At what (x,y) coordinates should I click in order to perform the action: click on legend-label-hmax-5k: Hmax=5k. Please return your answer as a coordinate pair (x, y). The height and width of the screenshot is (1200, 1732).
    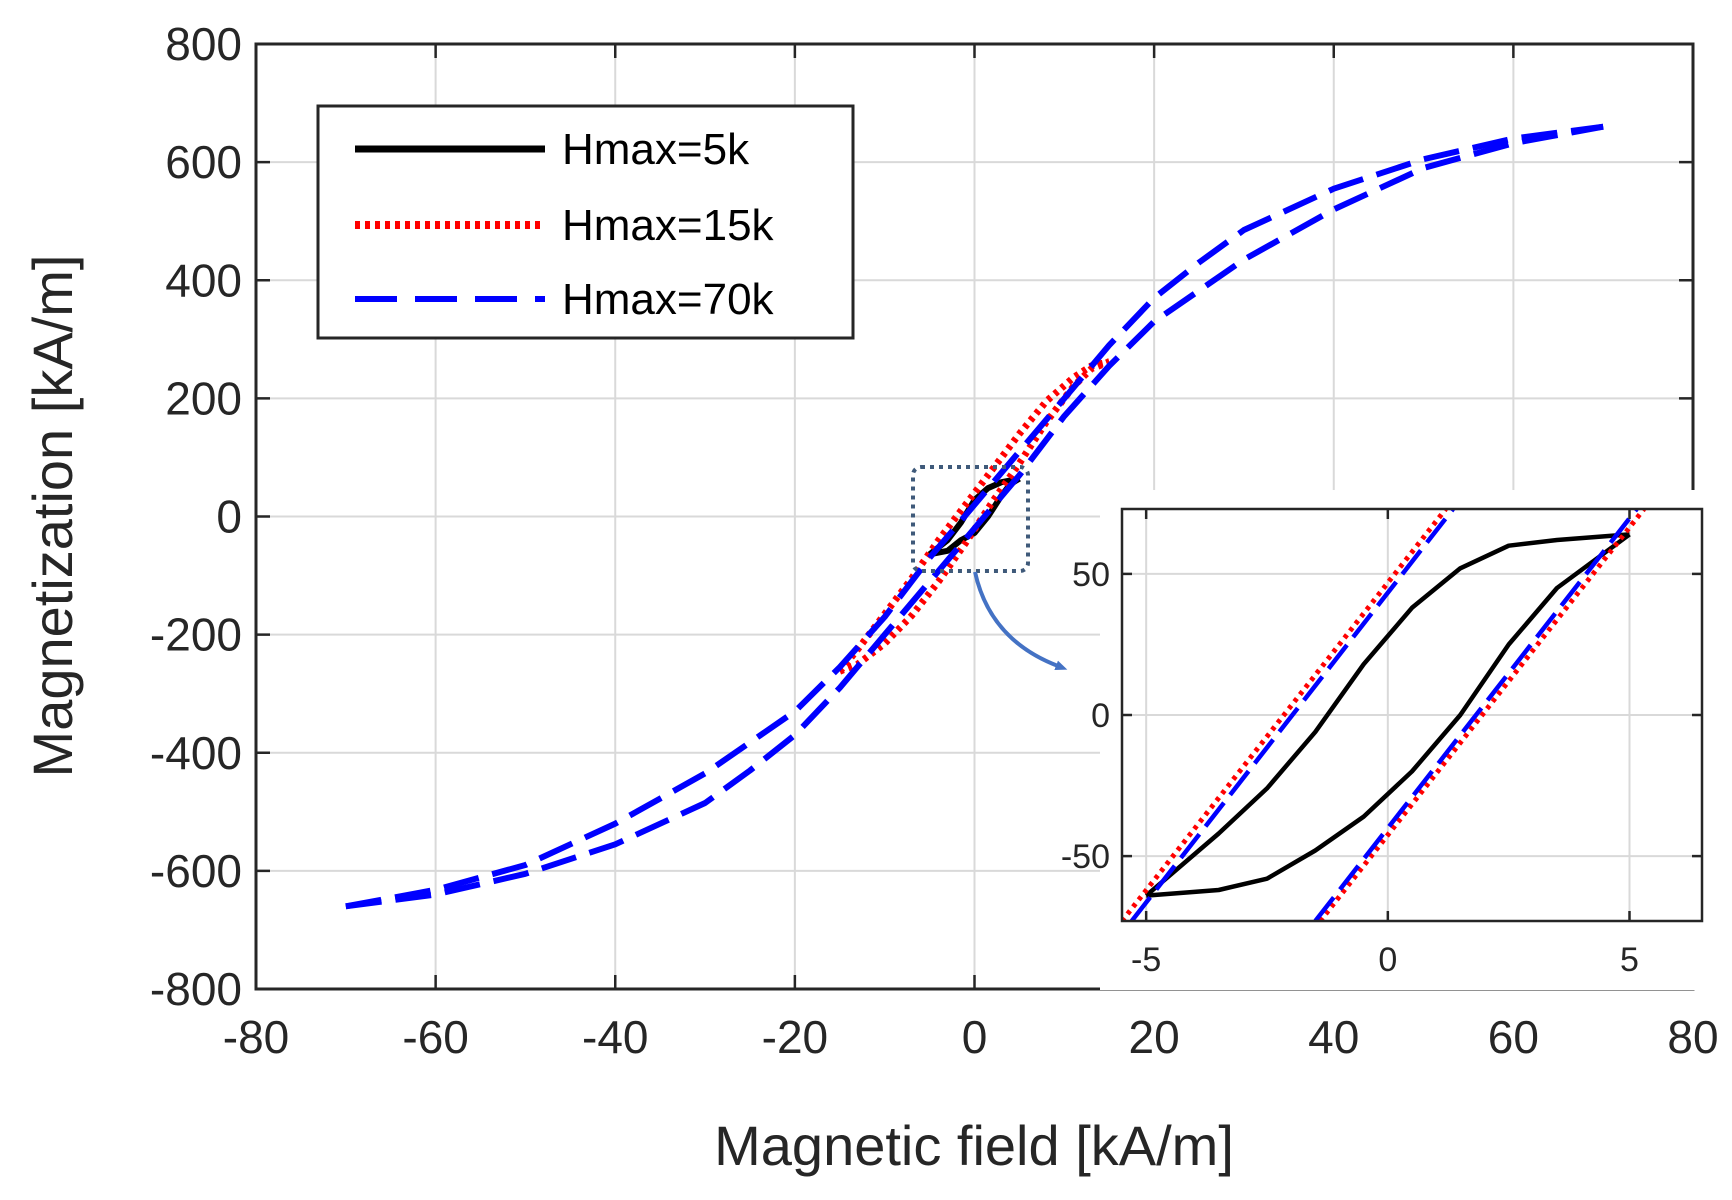
    Looking at the image, I should click on (656, 149).